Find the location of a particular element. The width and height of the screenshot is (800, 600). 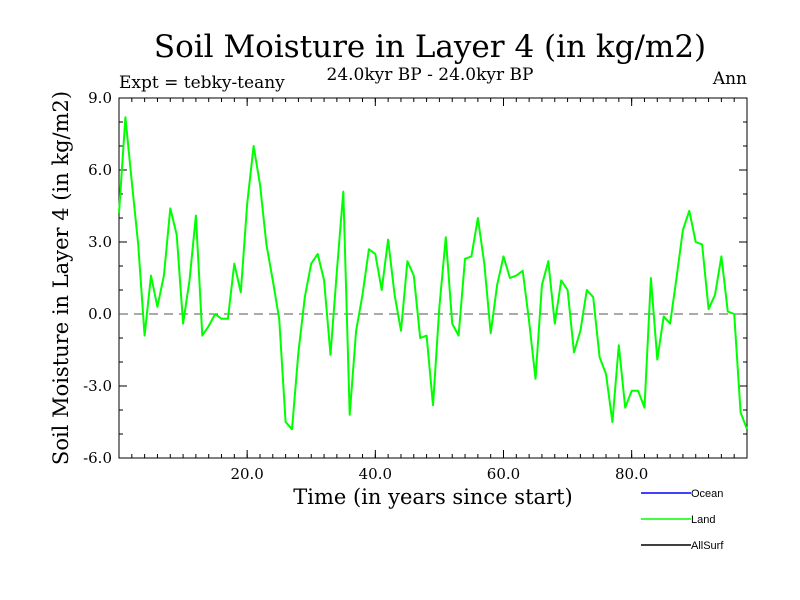

y-tick-label: -3.0 is located at coordinates (97, 386).